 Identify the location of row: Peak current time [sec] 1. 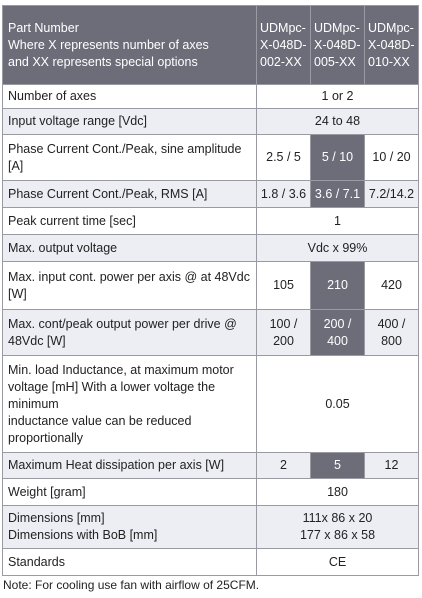
(210, 221).